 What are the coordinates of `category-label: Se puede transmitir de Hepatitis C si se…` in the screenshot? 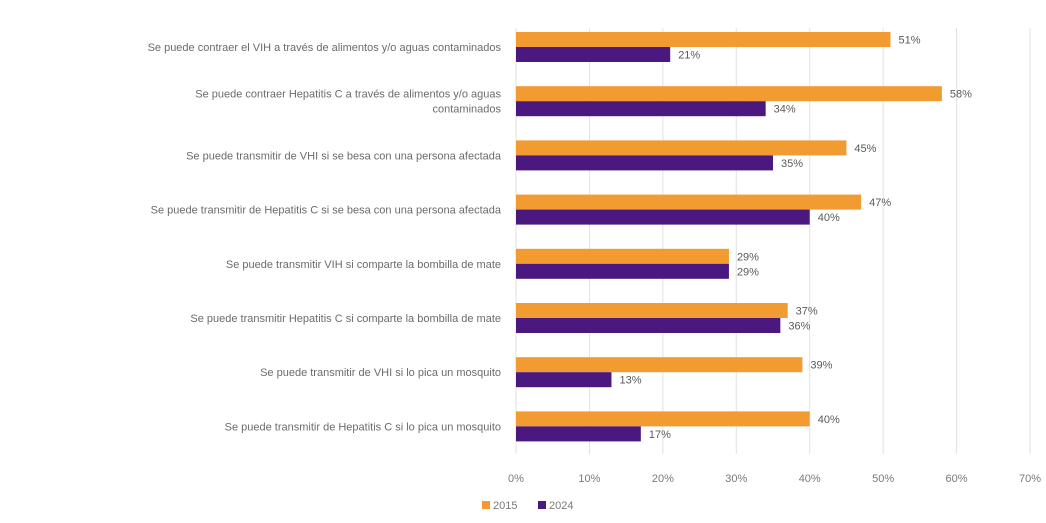 It's located at (326, 211).